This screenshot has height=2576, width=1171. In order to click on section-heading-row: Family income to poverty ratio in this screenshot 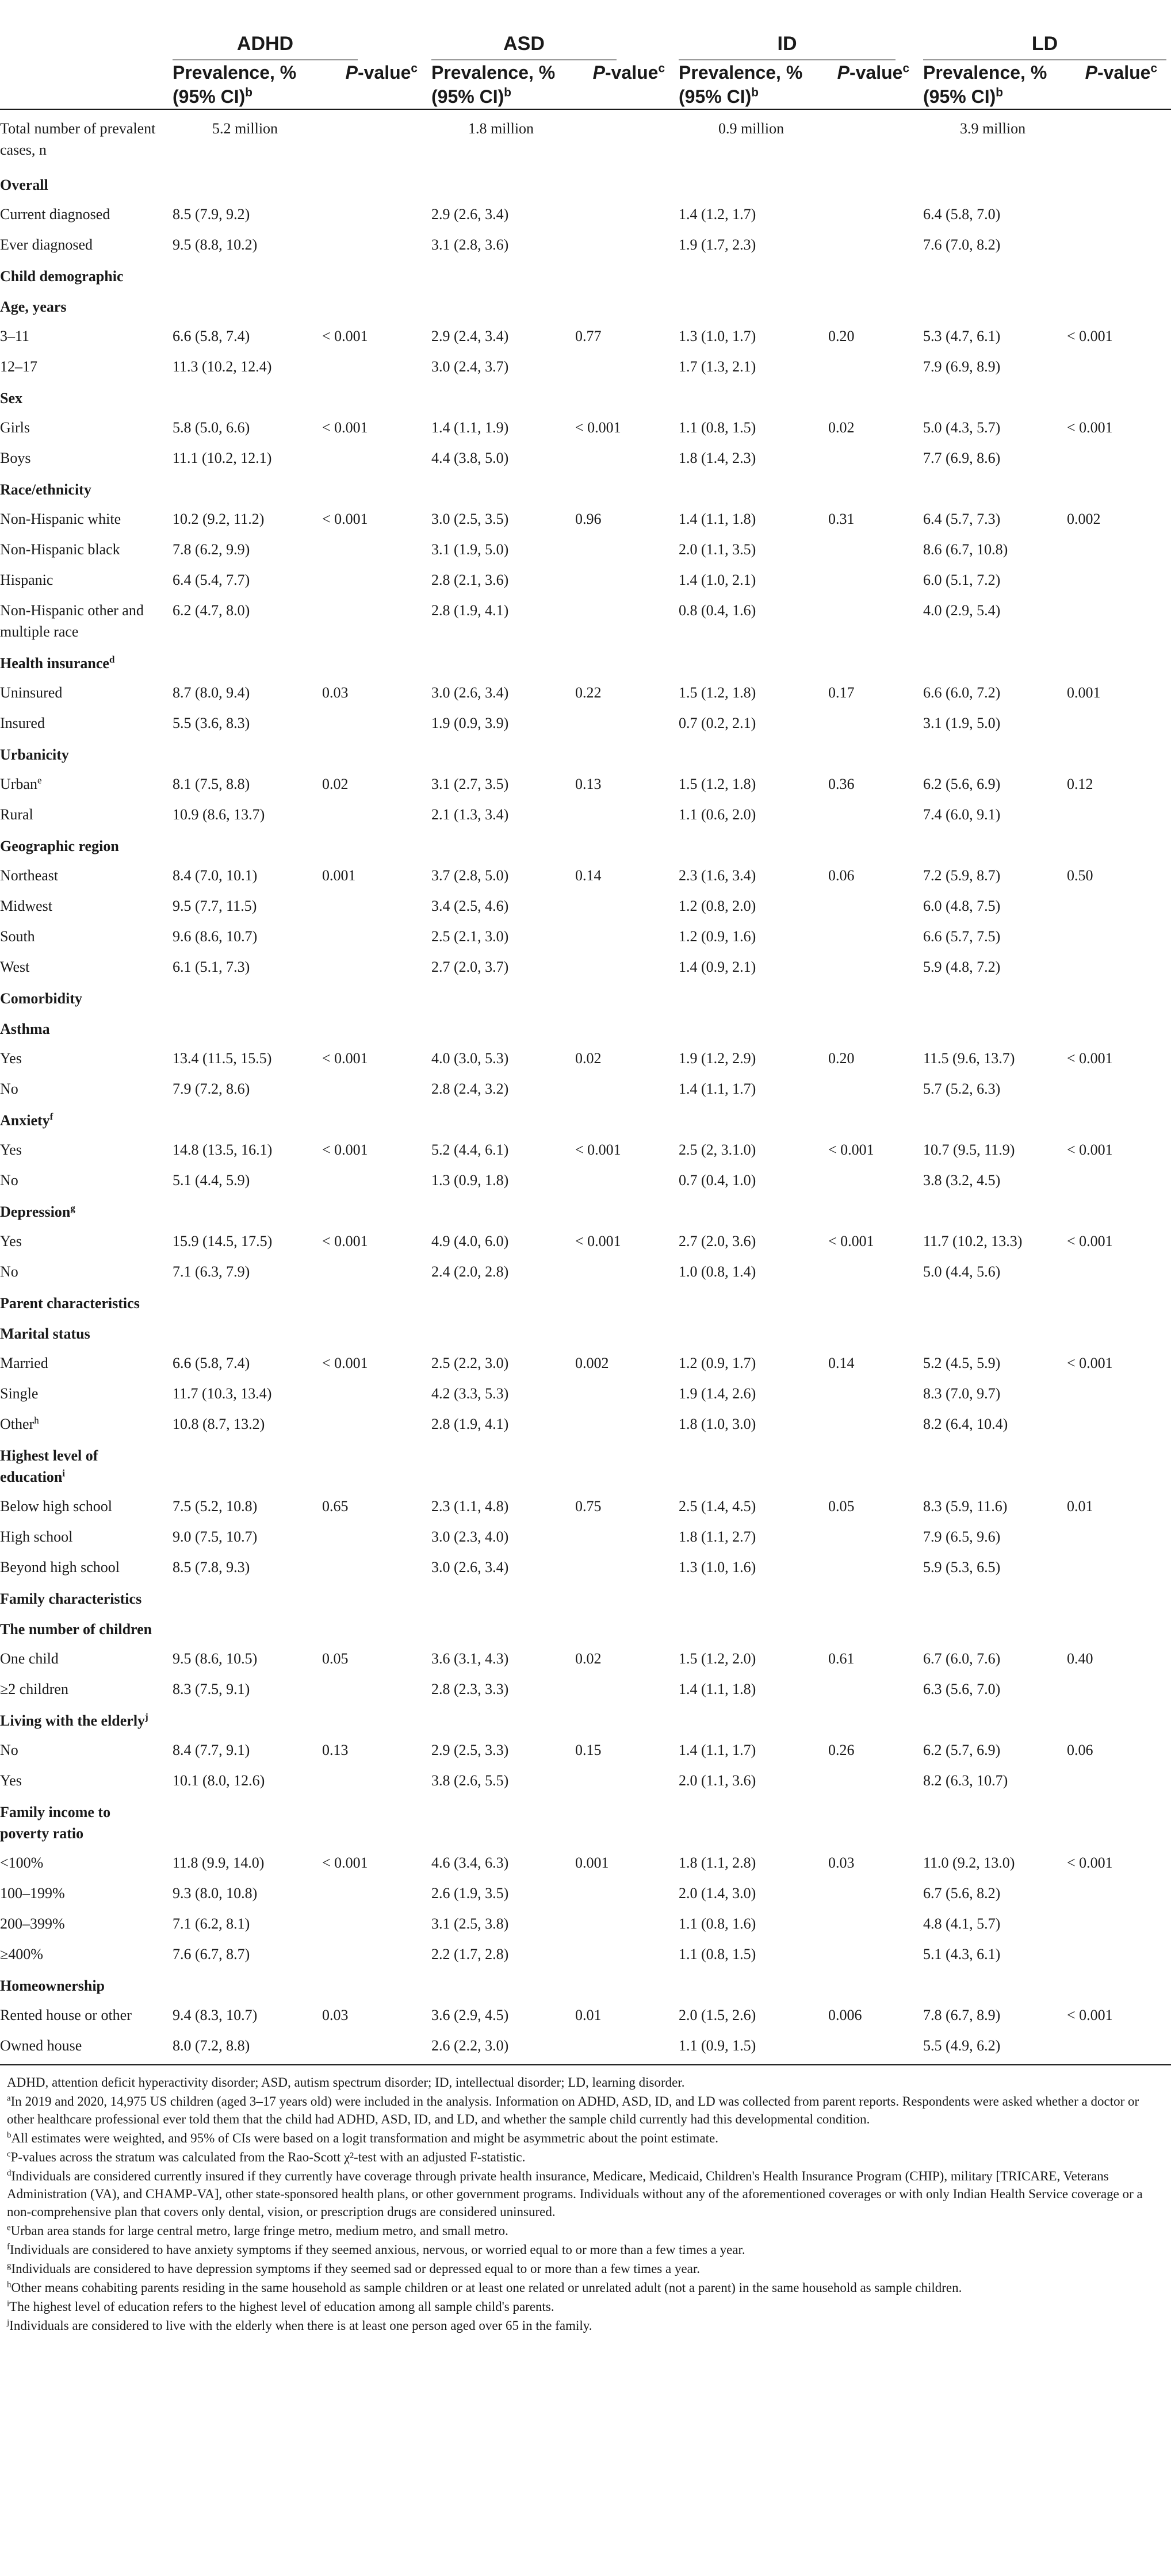, I will do `click(585, 1821)`.